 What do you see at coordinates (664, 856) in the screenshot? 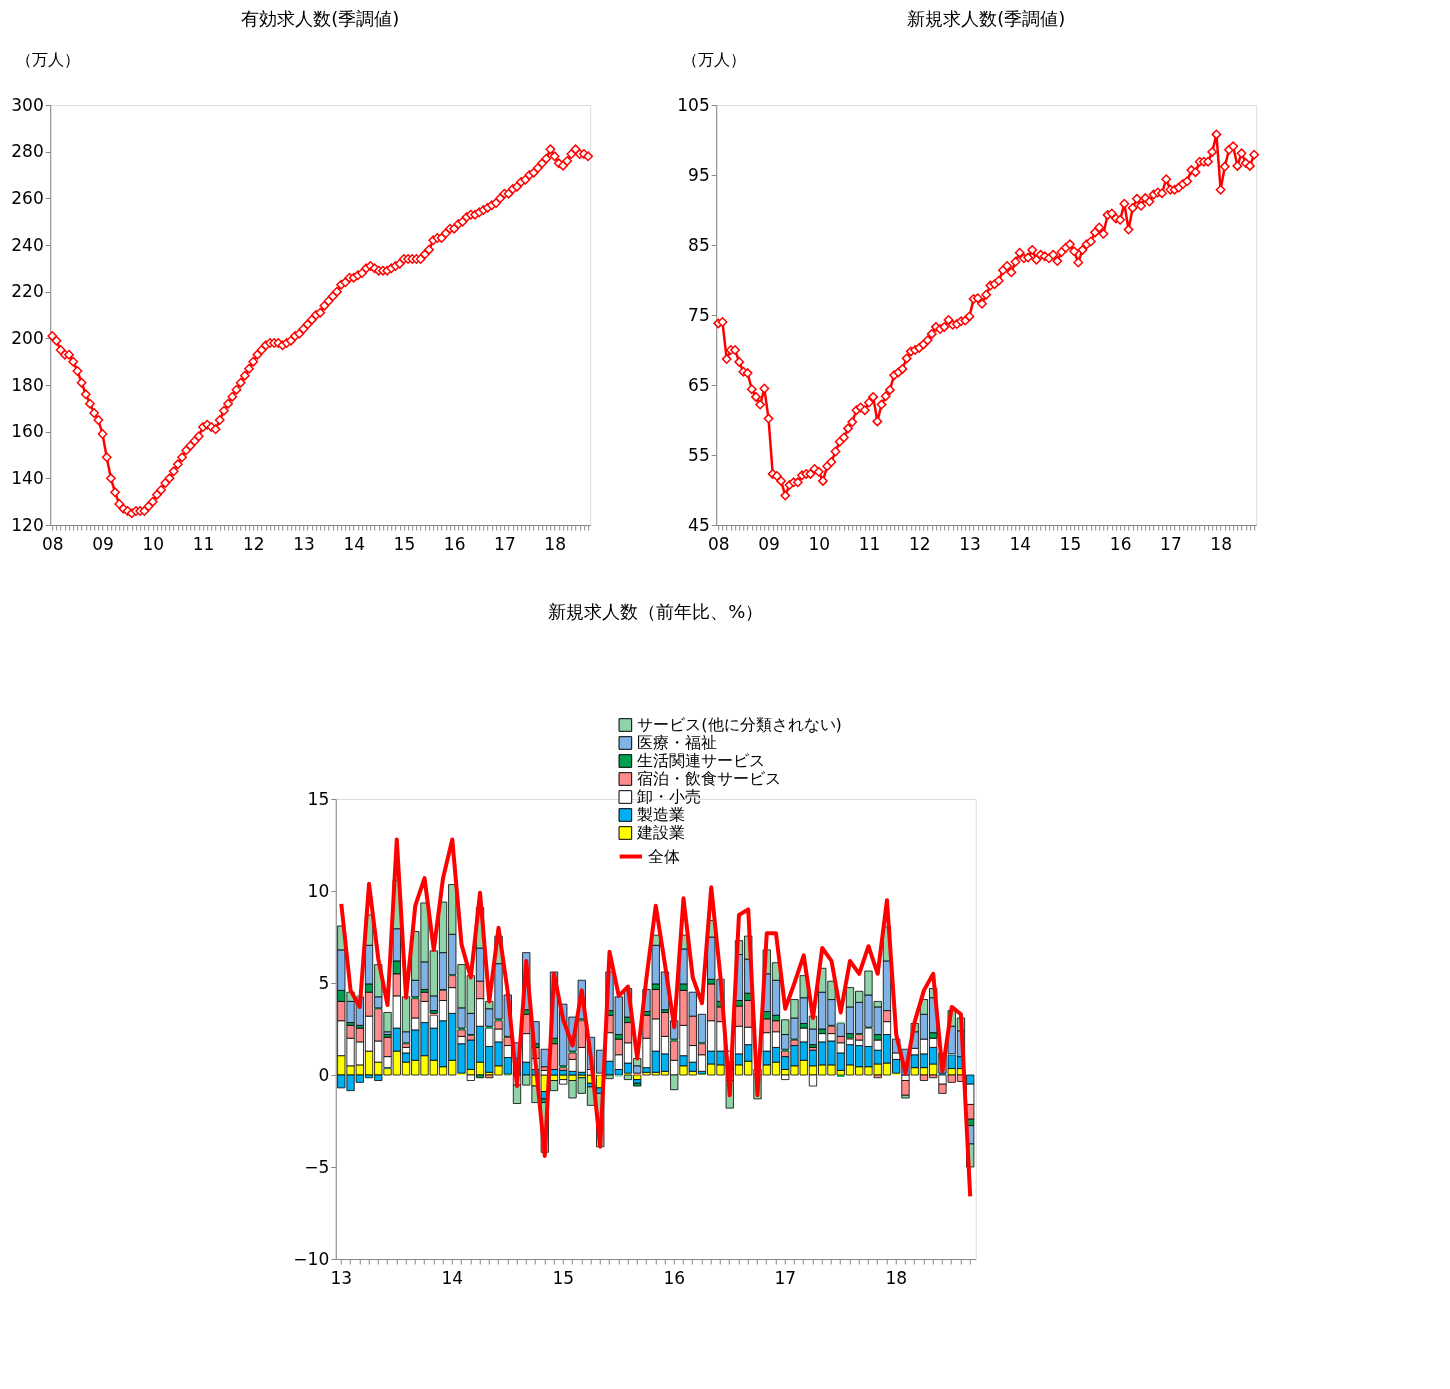
I see `legend-label: 全体` at bounding box center [664, 856].